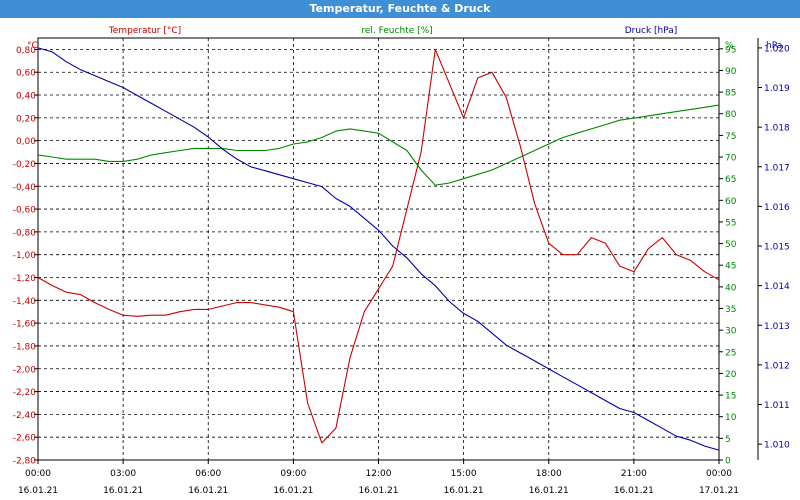 The width and height of the screenshot is (800, 500). I want to click on pressure-tick-label: 1.015, so click(777, 248).